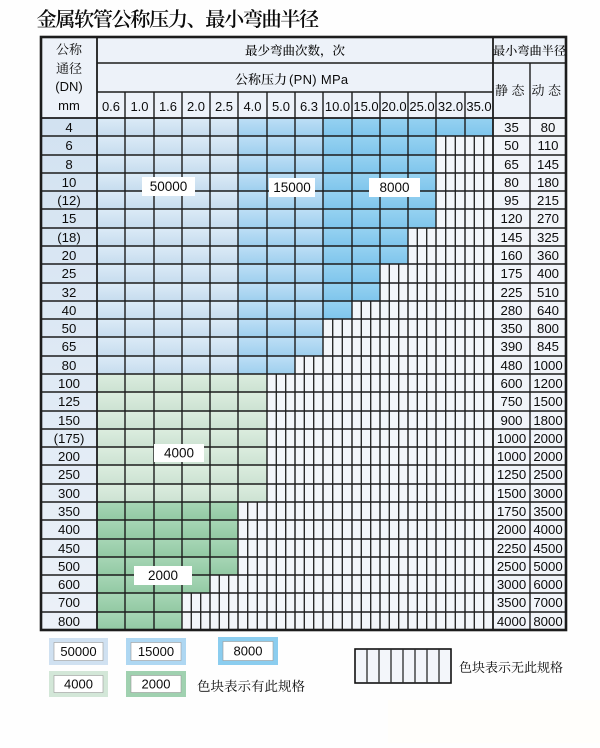 The width and height of the screenshot is (600, 748). Describe the element at coordinates (450, 106) in the screenshot. I see `svg-text: 32.0` at that location.